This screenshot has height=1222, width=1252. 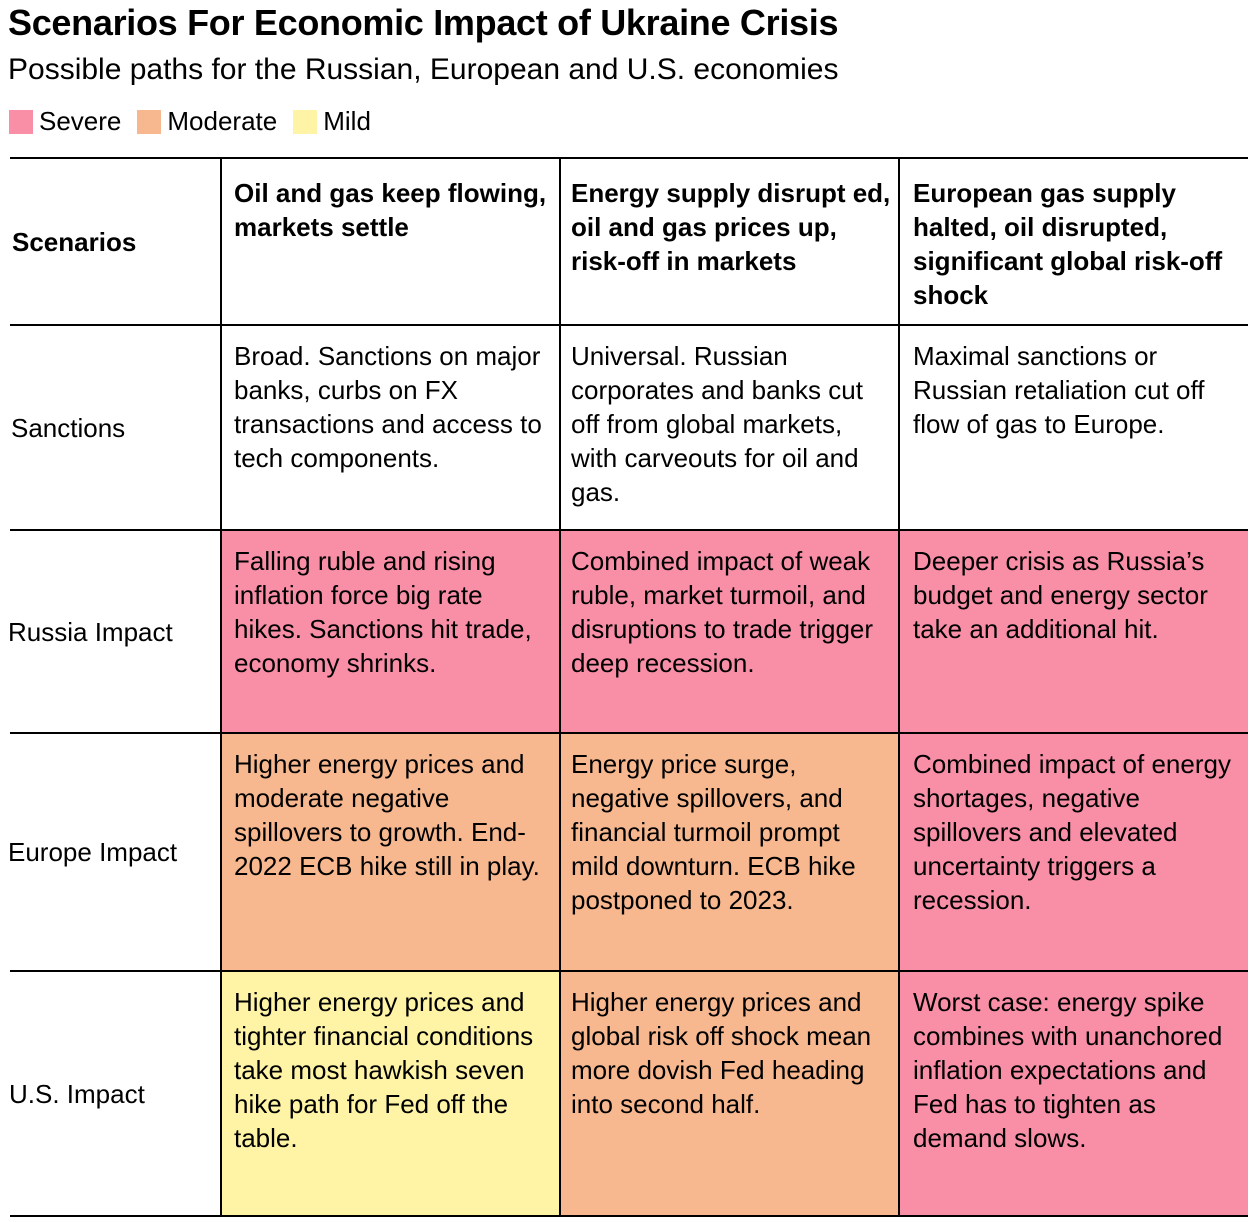 I want to click on row-label-russia-impact: Russia Impact, so click(x=90, y=631).